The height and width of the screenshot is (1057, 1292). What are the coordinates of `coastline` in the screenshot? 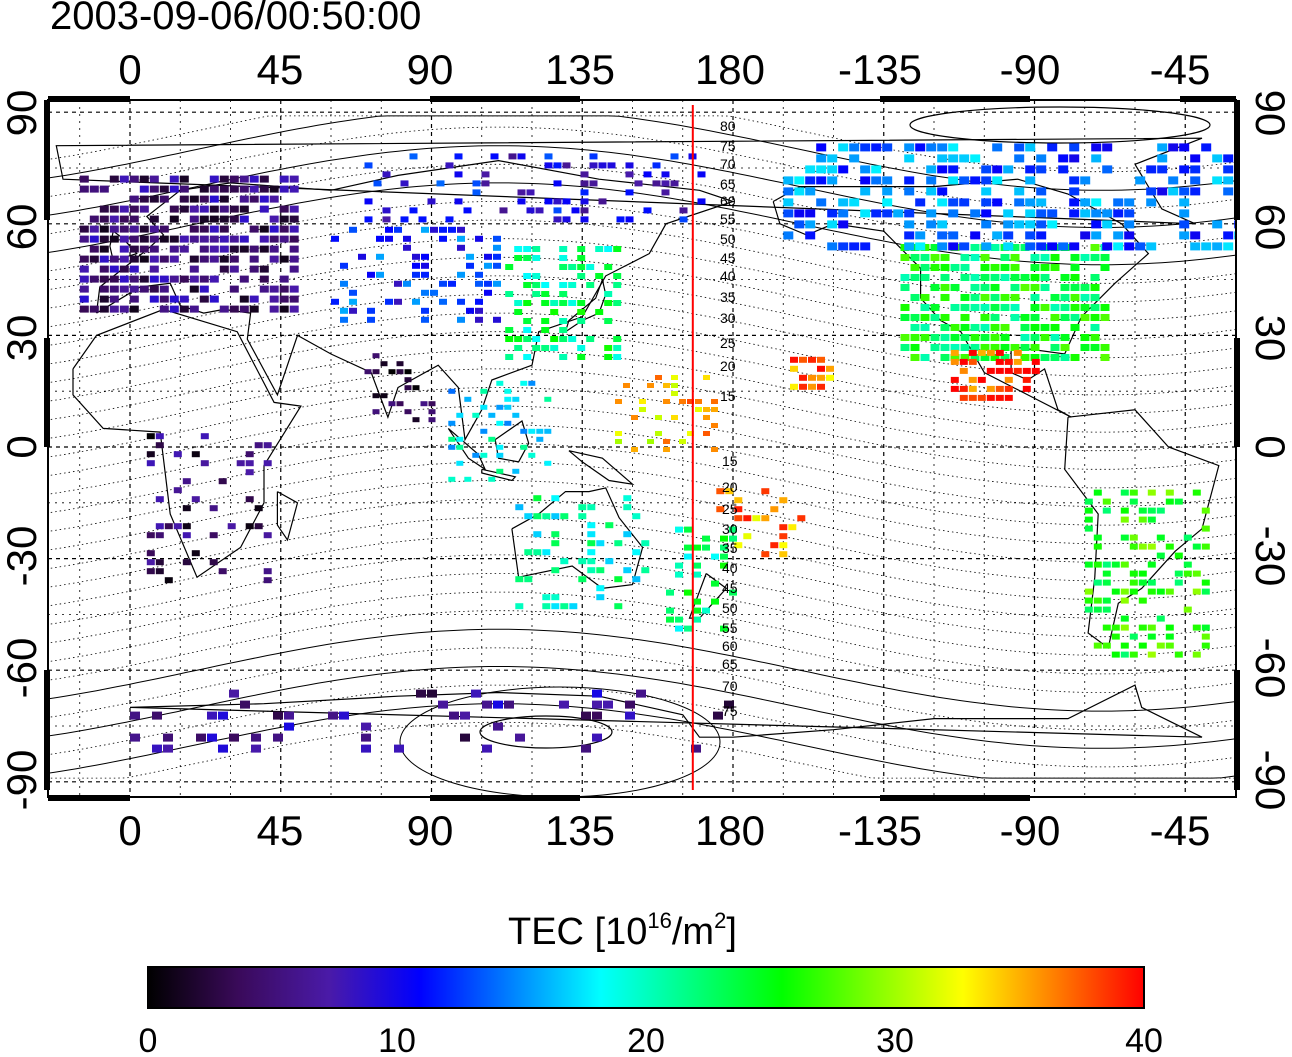 It's located at (499, 475).